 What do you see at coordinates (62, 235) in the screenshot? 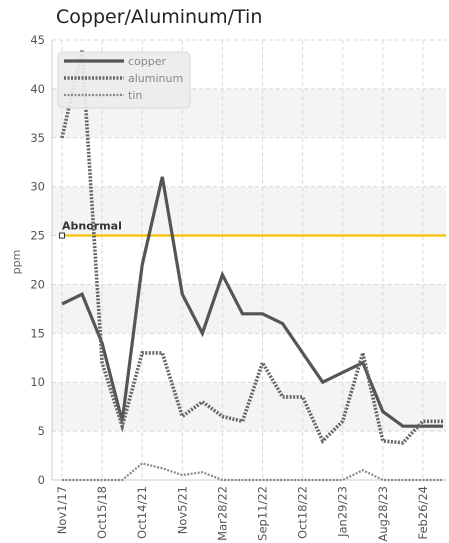
I see `threshold-marker` at bounding box center [62, 235].